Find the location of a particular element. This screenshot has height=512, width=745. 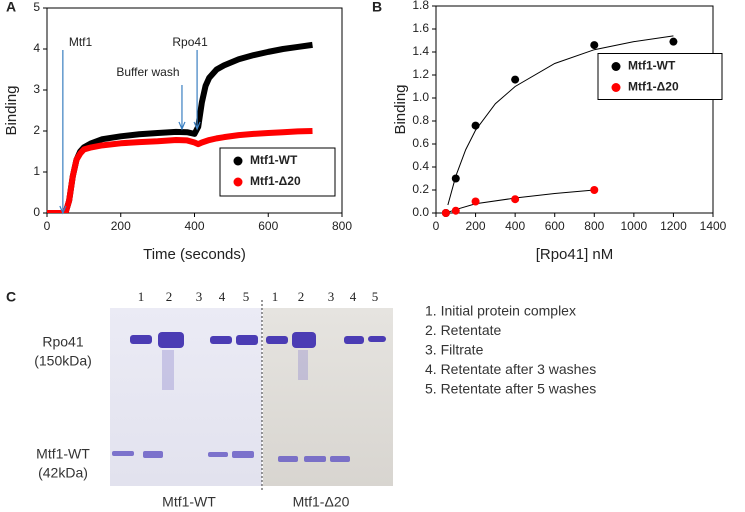

y-tick-label: 1.4 is located at coordinates (420, 51).